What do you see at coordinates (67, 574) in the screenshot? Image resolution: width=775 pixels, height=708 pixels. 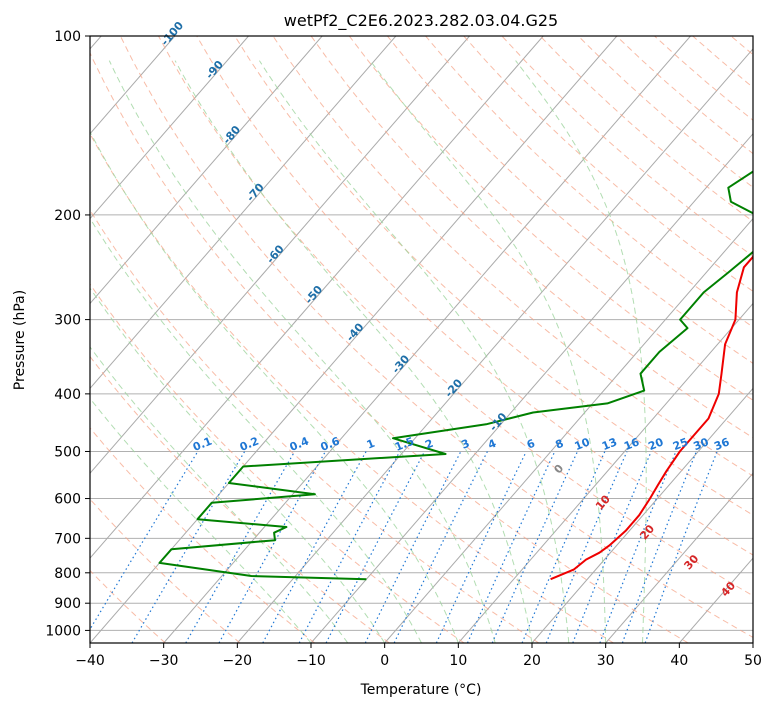 I see `y-tick-label: 800` at bounding box center [67, 574].